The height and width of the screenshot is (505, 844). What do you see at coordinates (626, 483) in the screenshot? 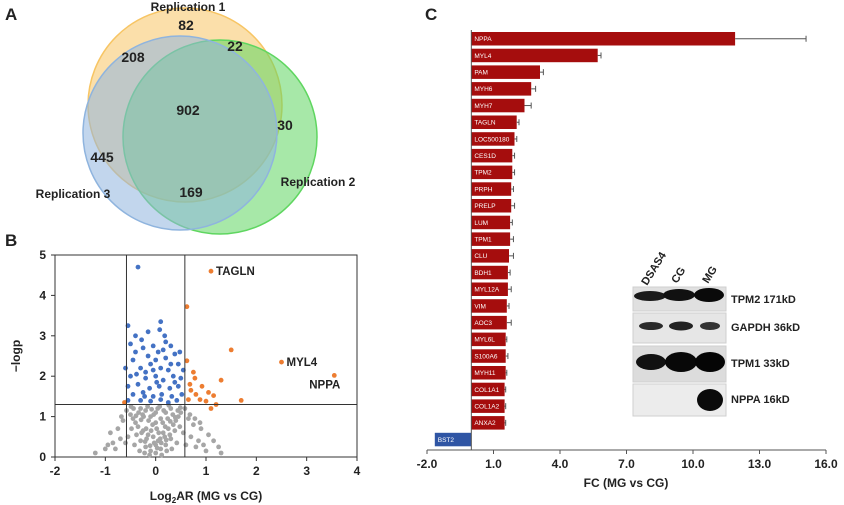
I see `fc-x-axis-title: FC (MG vs CG)` at bounding box center [626, 483].